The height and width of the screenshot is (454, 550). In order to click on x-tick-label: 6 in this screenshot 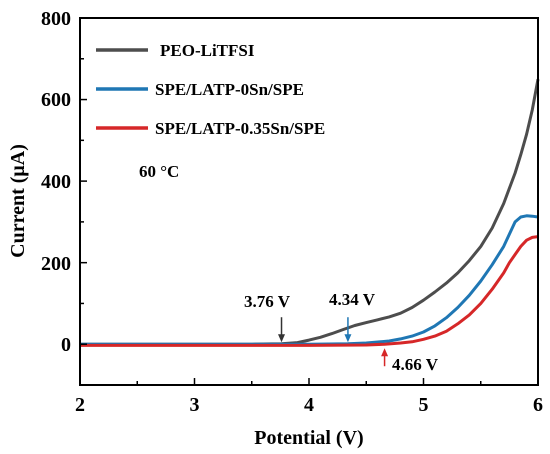, I will do `click(538, 405)`.